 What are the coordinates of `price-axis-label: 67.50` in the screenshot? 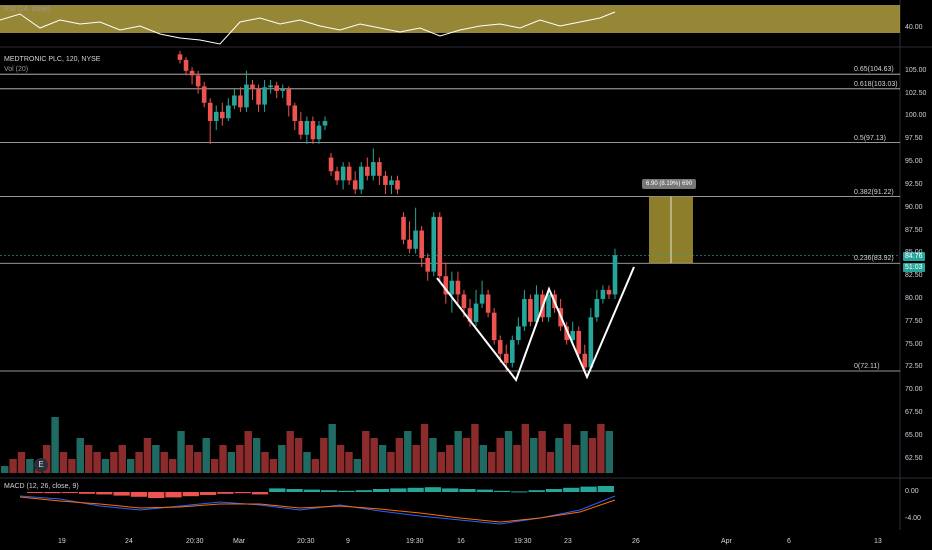 It's located at (914, 413).